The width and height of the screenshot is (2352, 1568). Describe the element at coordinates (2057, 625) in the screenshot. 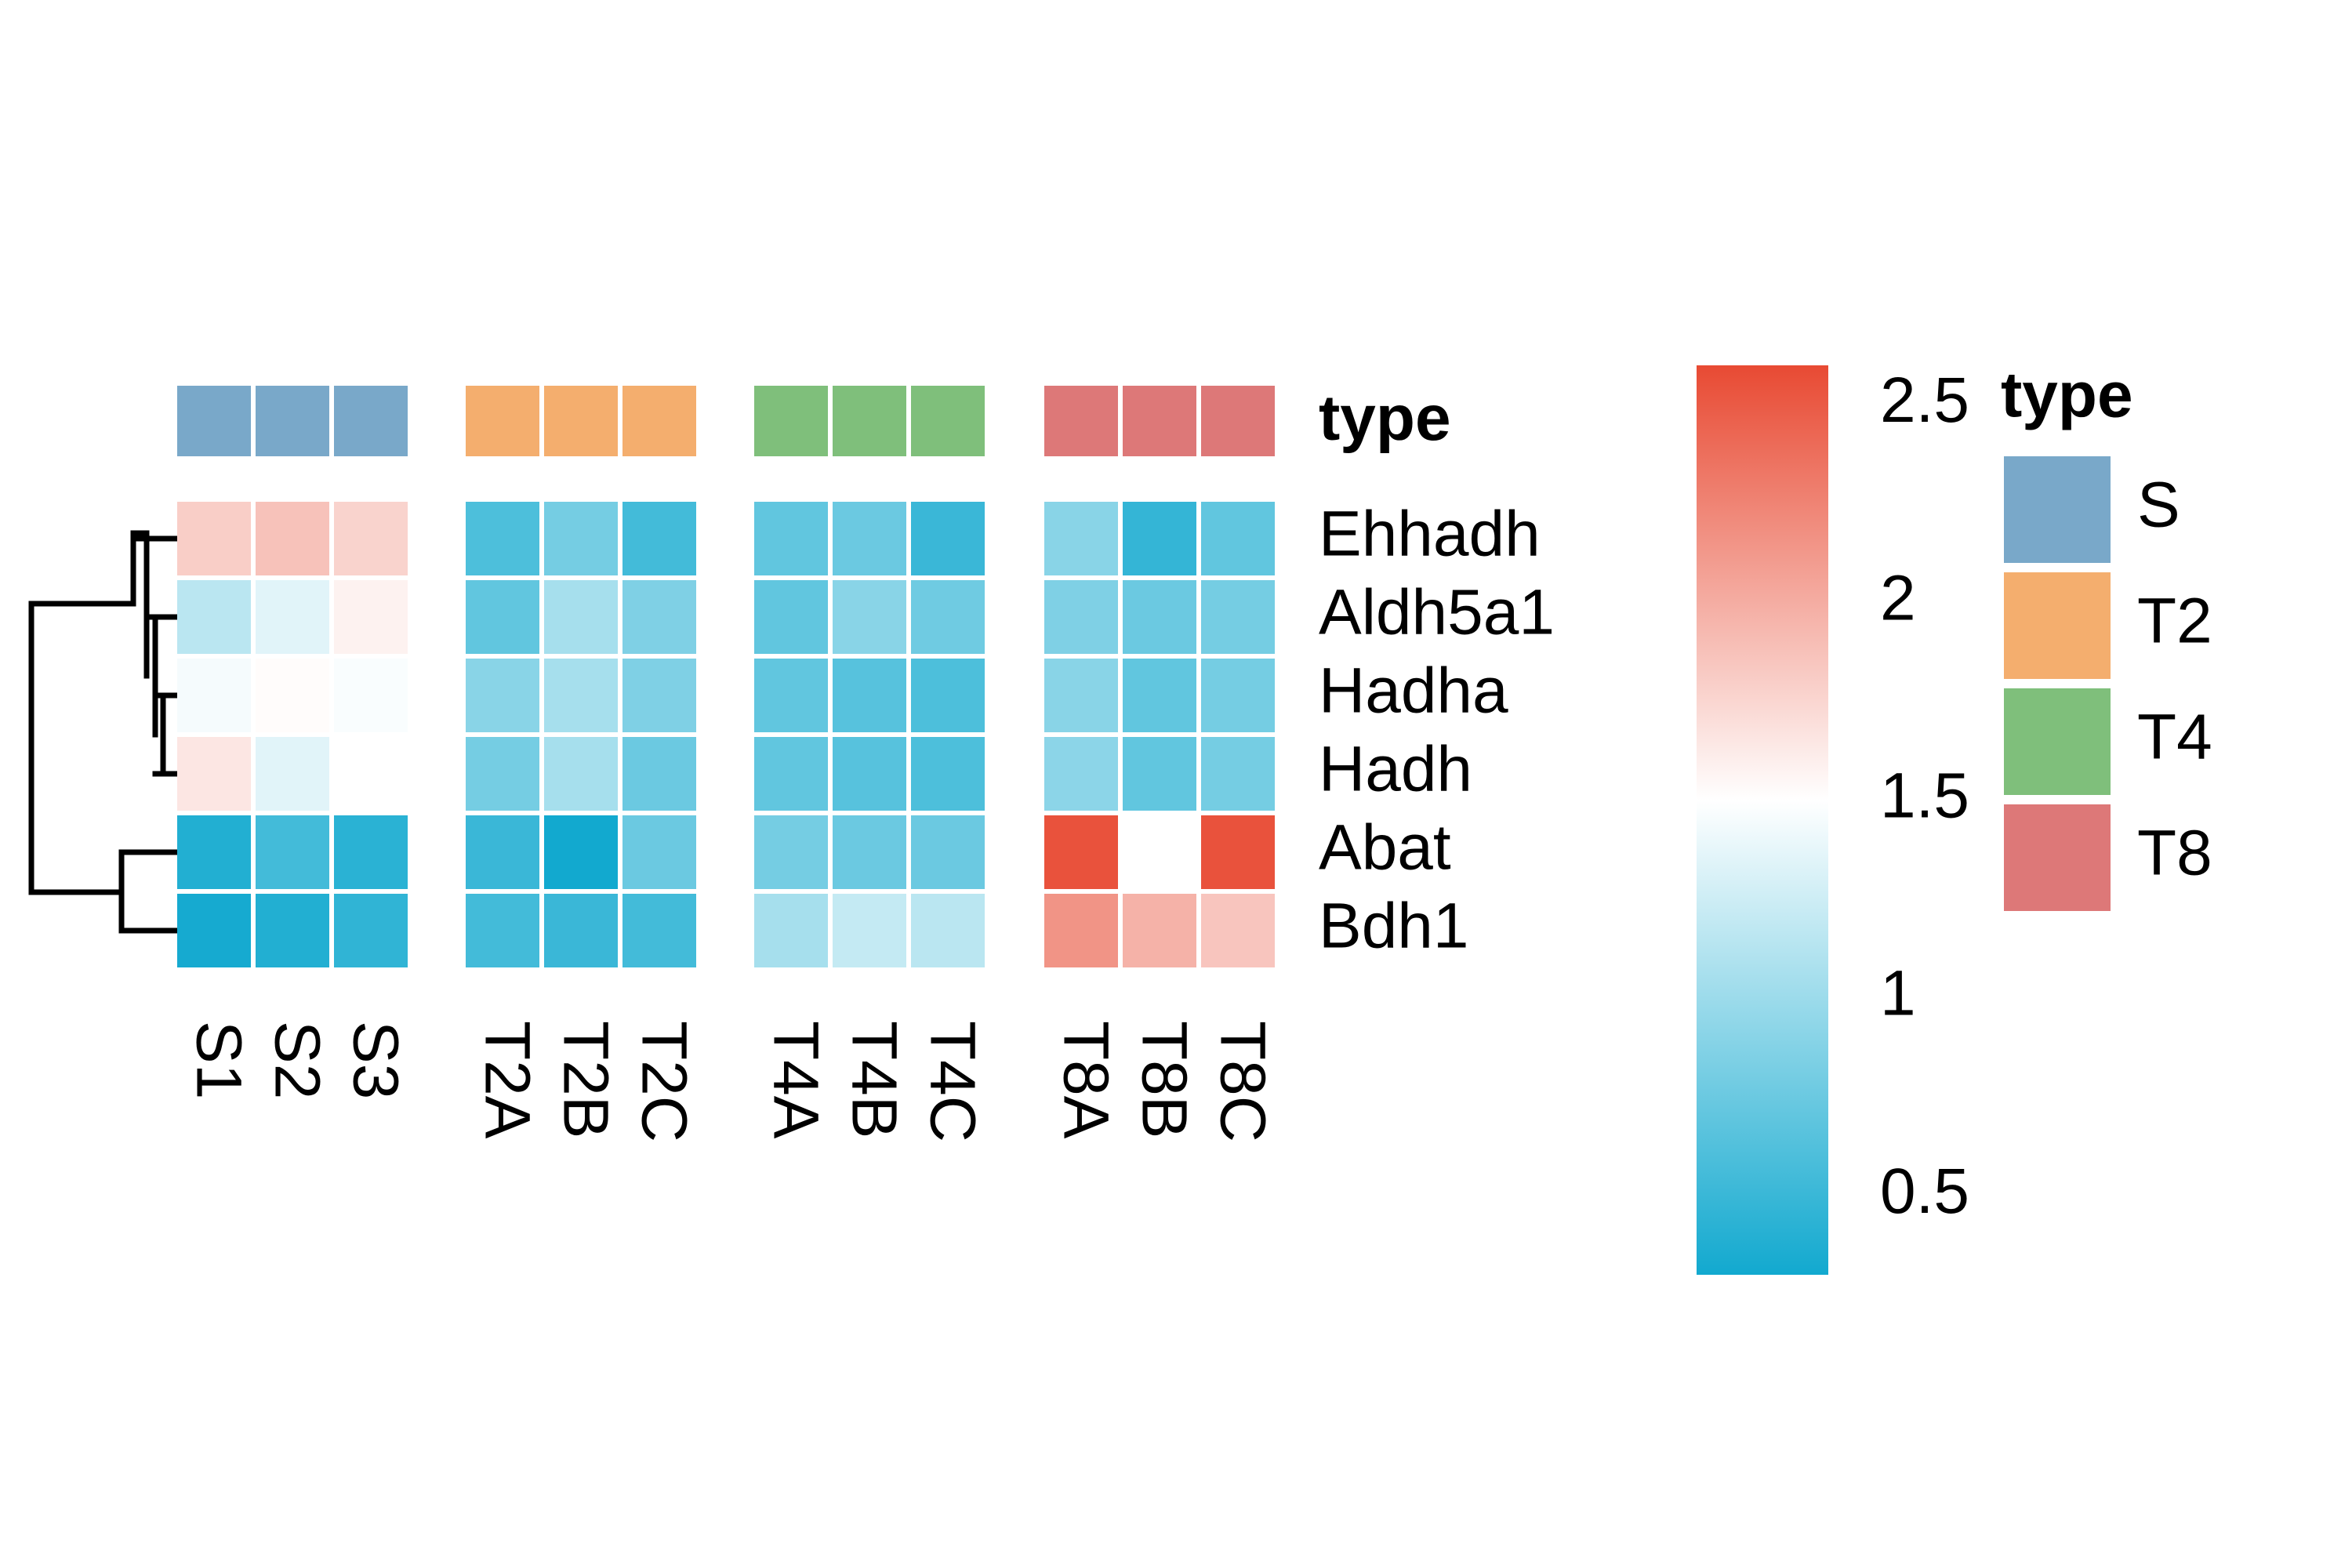

I see `type-legend-swatch-t2` at that location.